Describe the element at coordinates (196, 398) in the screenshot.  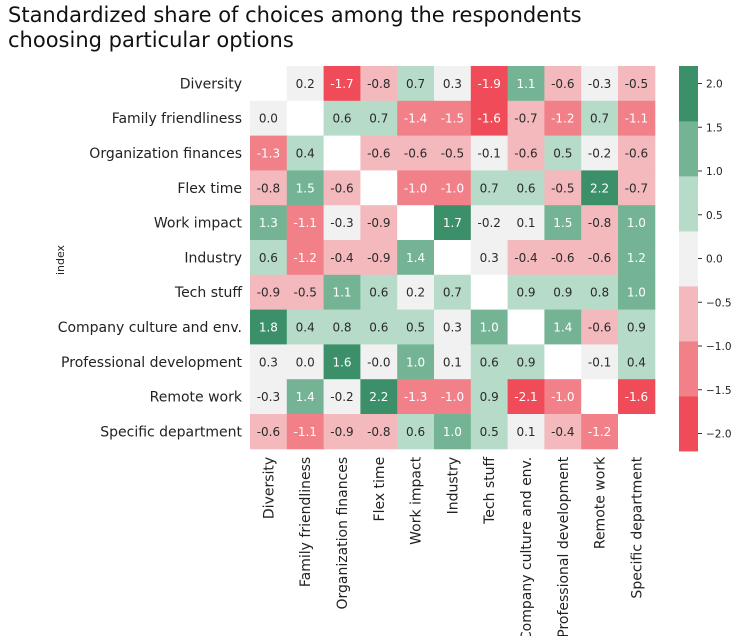
I see `row-tick-label: Remote work` at that location.